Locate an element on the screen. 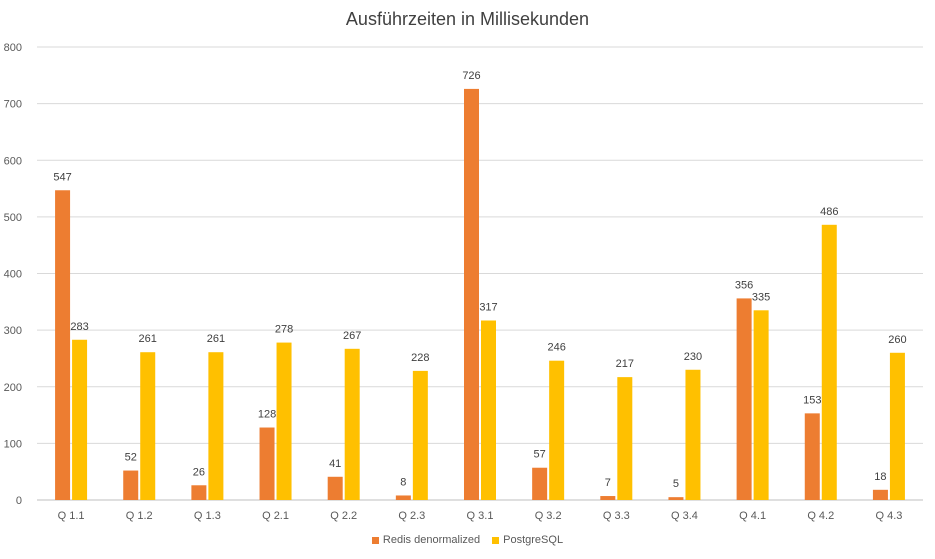 Image resolution: width=935 pixels, height=559 pixels. data-label: 486 is located at coordinates (829, 212).